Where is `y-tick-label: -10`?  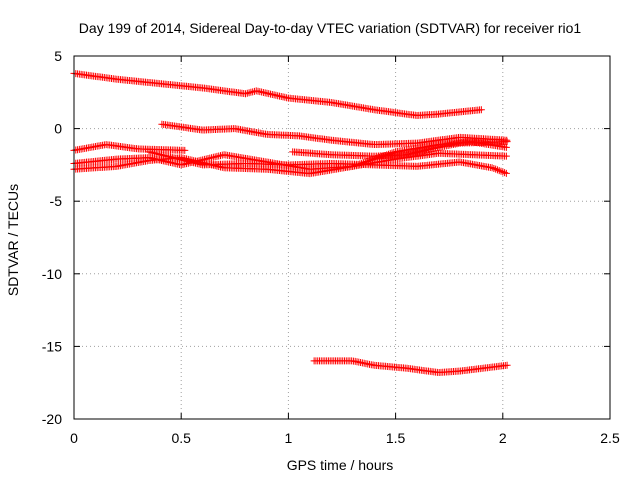
y-tick-label: -10 is located at coordinates (52, 274).